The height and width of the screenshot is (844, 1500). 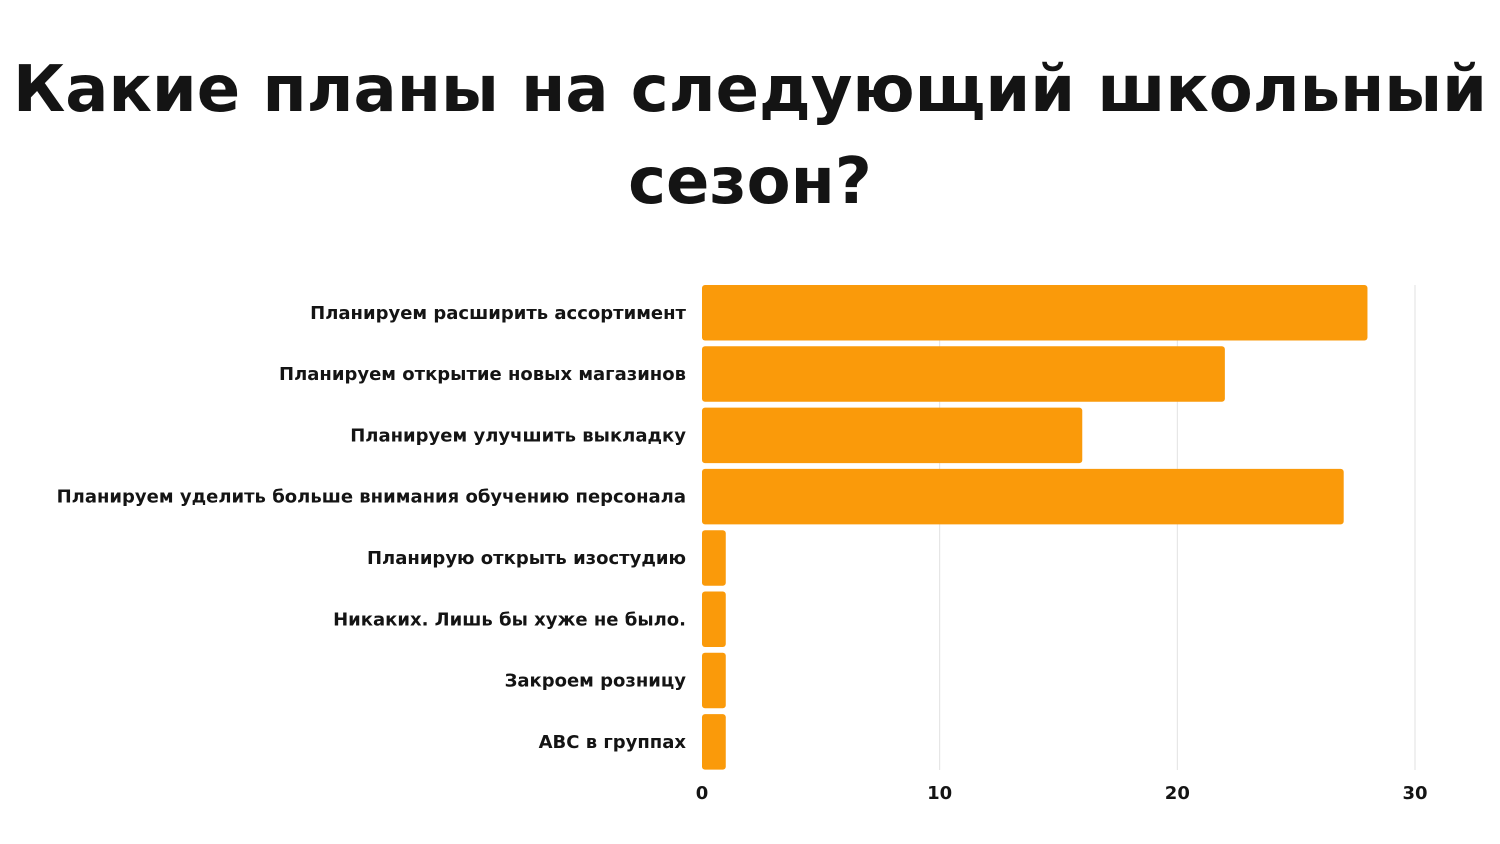 I want to click on category-label: Планируем улучшить выкладку, so click(x=518, y=435).